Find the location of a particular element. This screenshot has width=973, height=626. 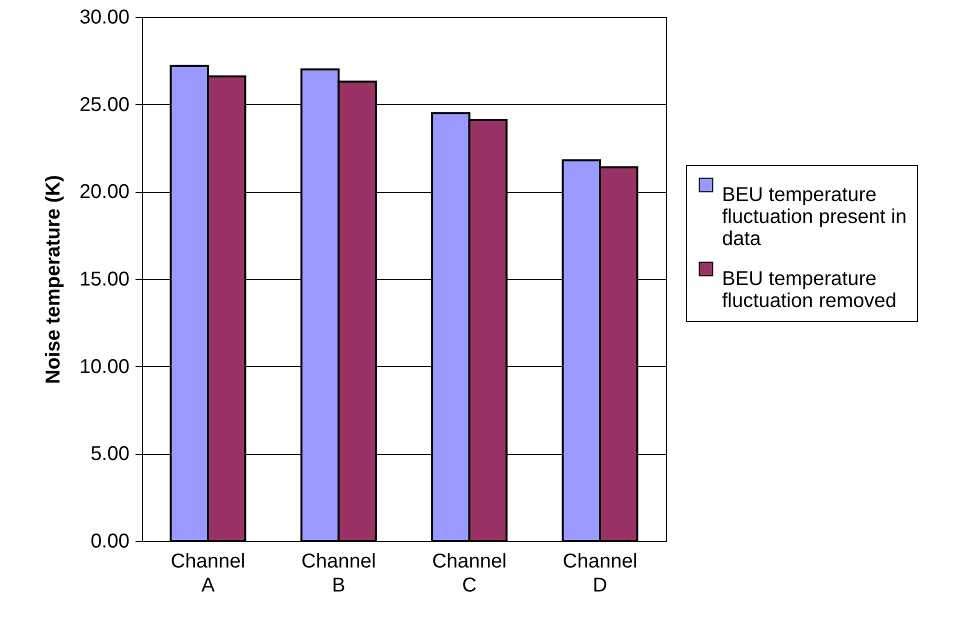

y-tick-label: 15.00 is located at coordinates (104, 279).